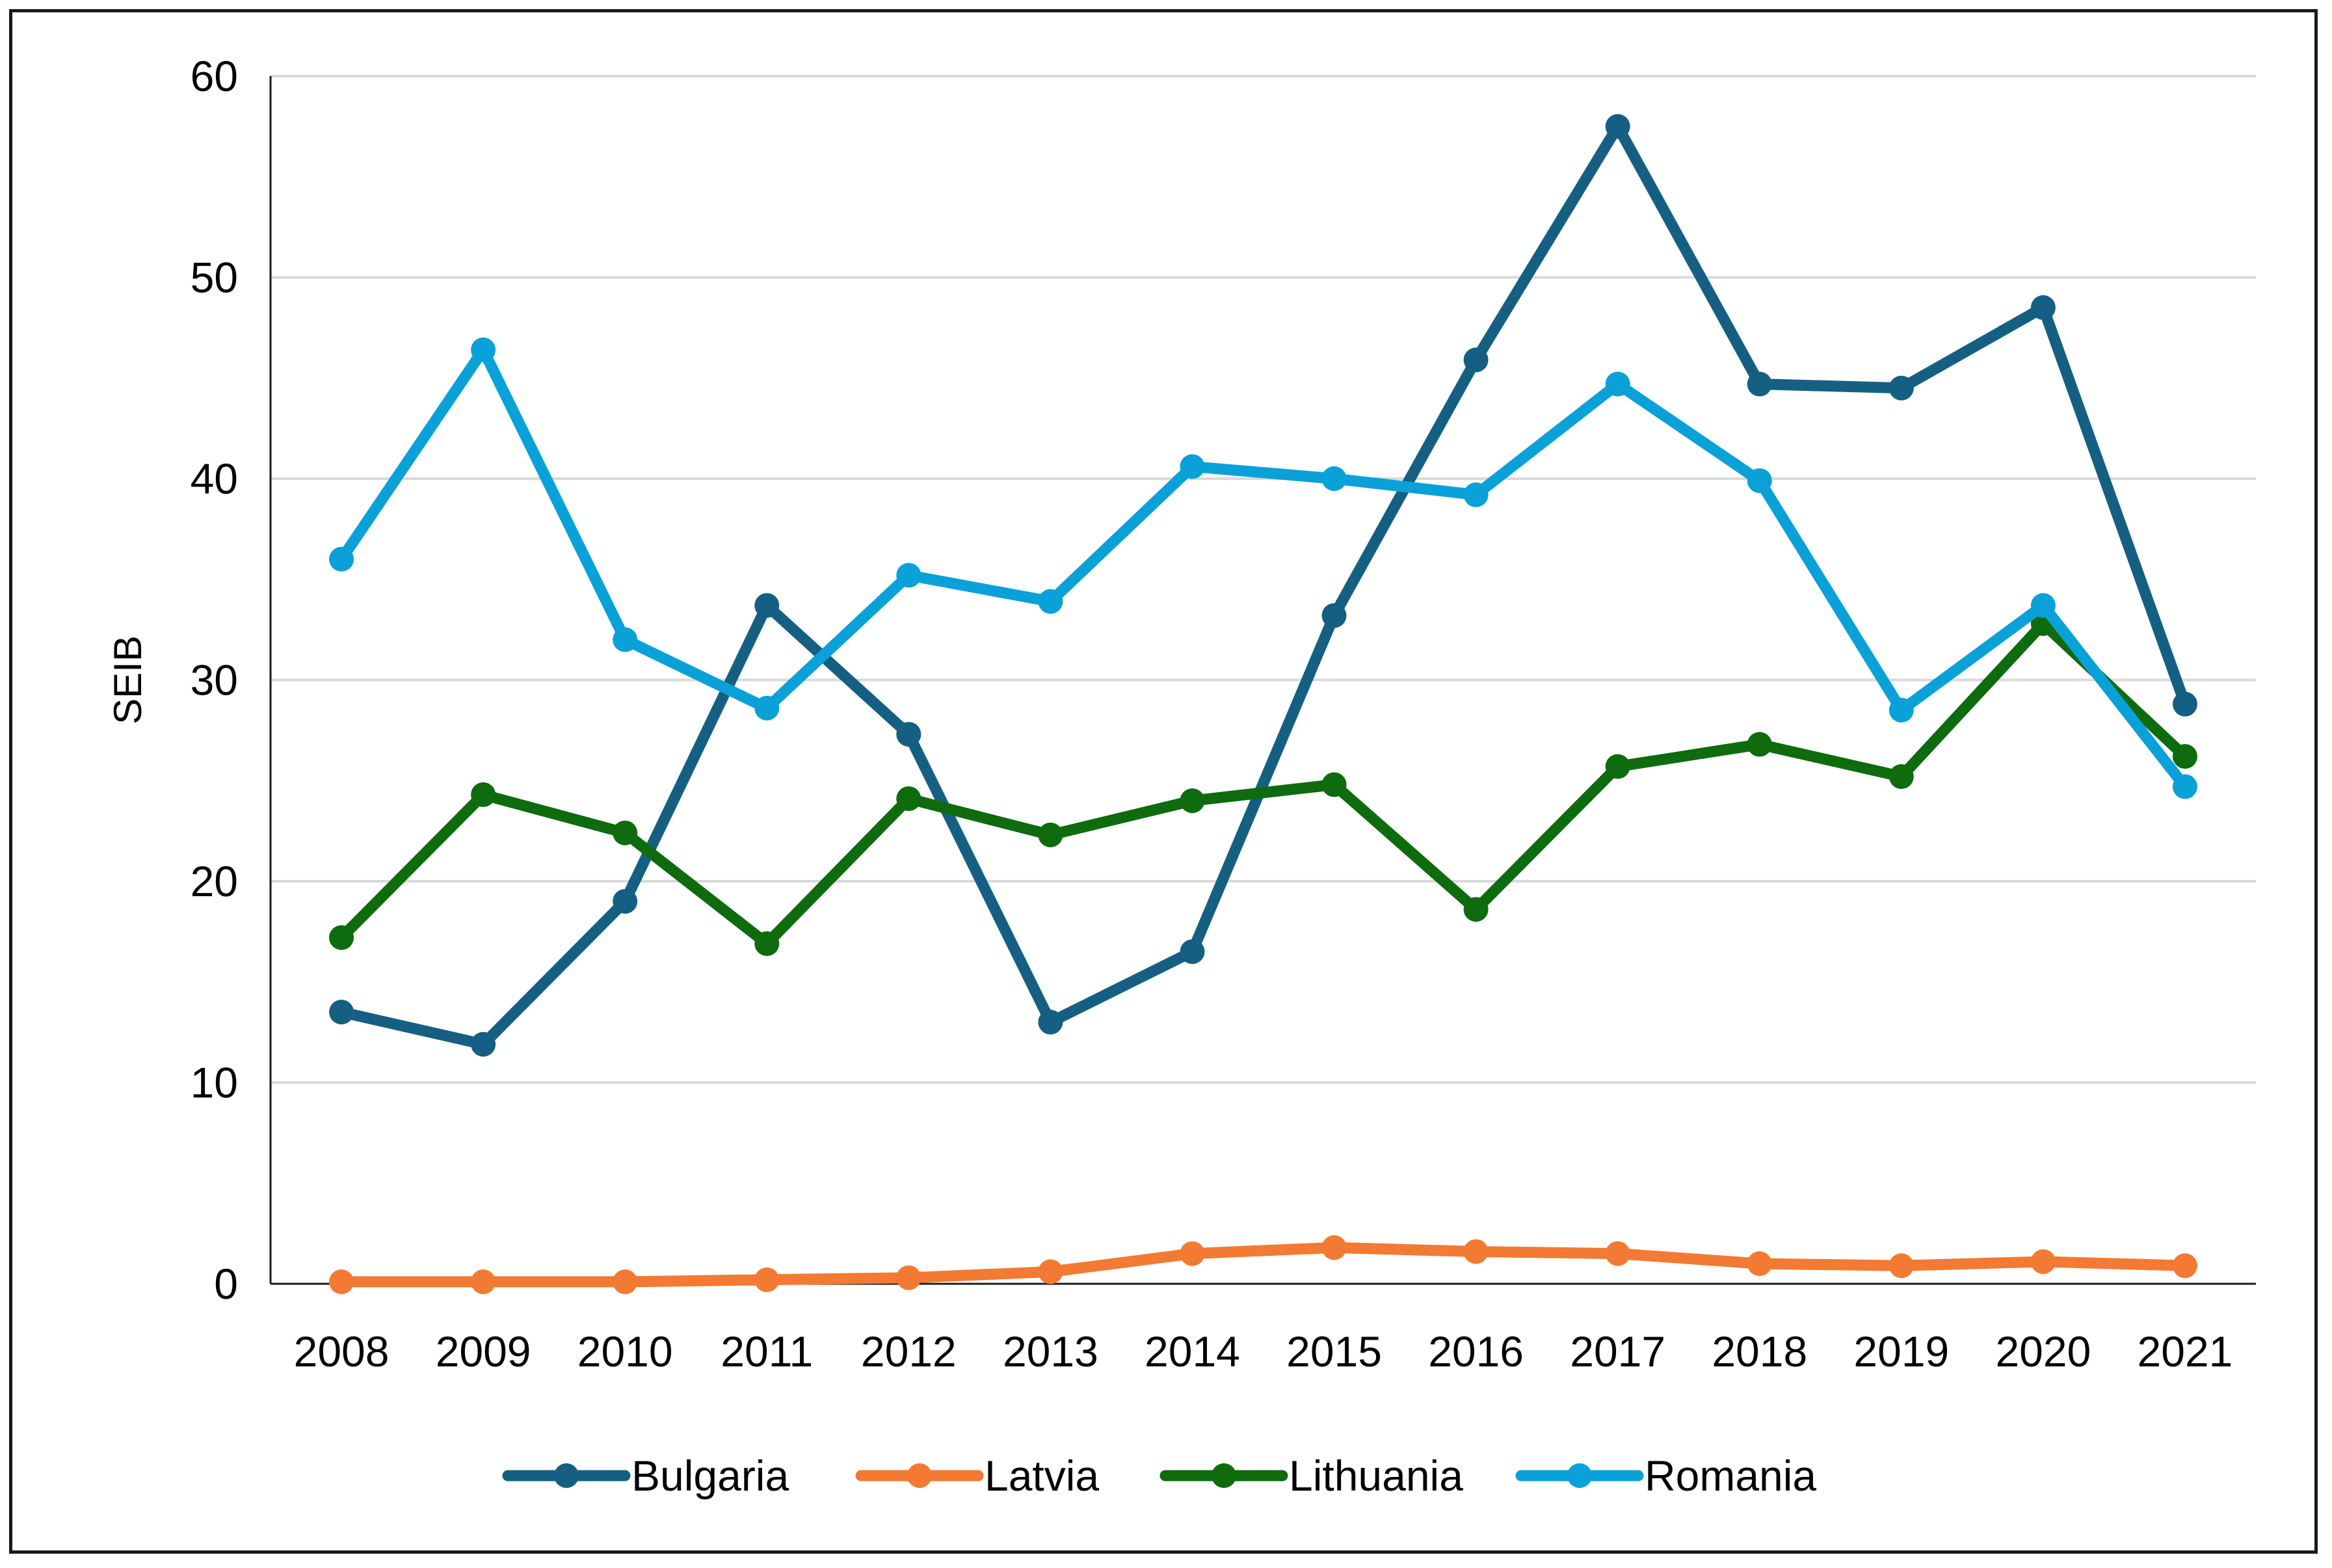 Image resolution: width=2332 pixels, height=1568 pixels. Describe the element at coordinates (1617, 1351) in the screenshot. I see `x-tick-label: 2017` at that location.